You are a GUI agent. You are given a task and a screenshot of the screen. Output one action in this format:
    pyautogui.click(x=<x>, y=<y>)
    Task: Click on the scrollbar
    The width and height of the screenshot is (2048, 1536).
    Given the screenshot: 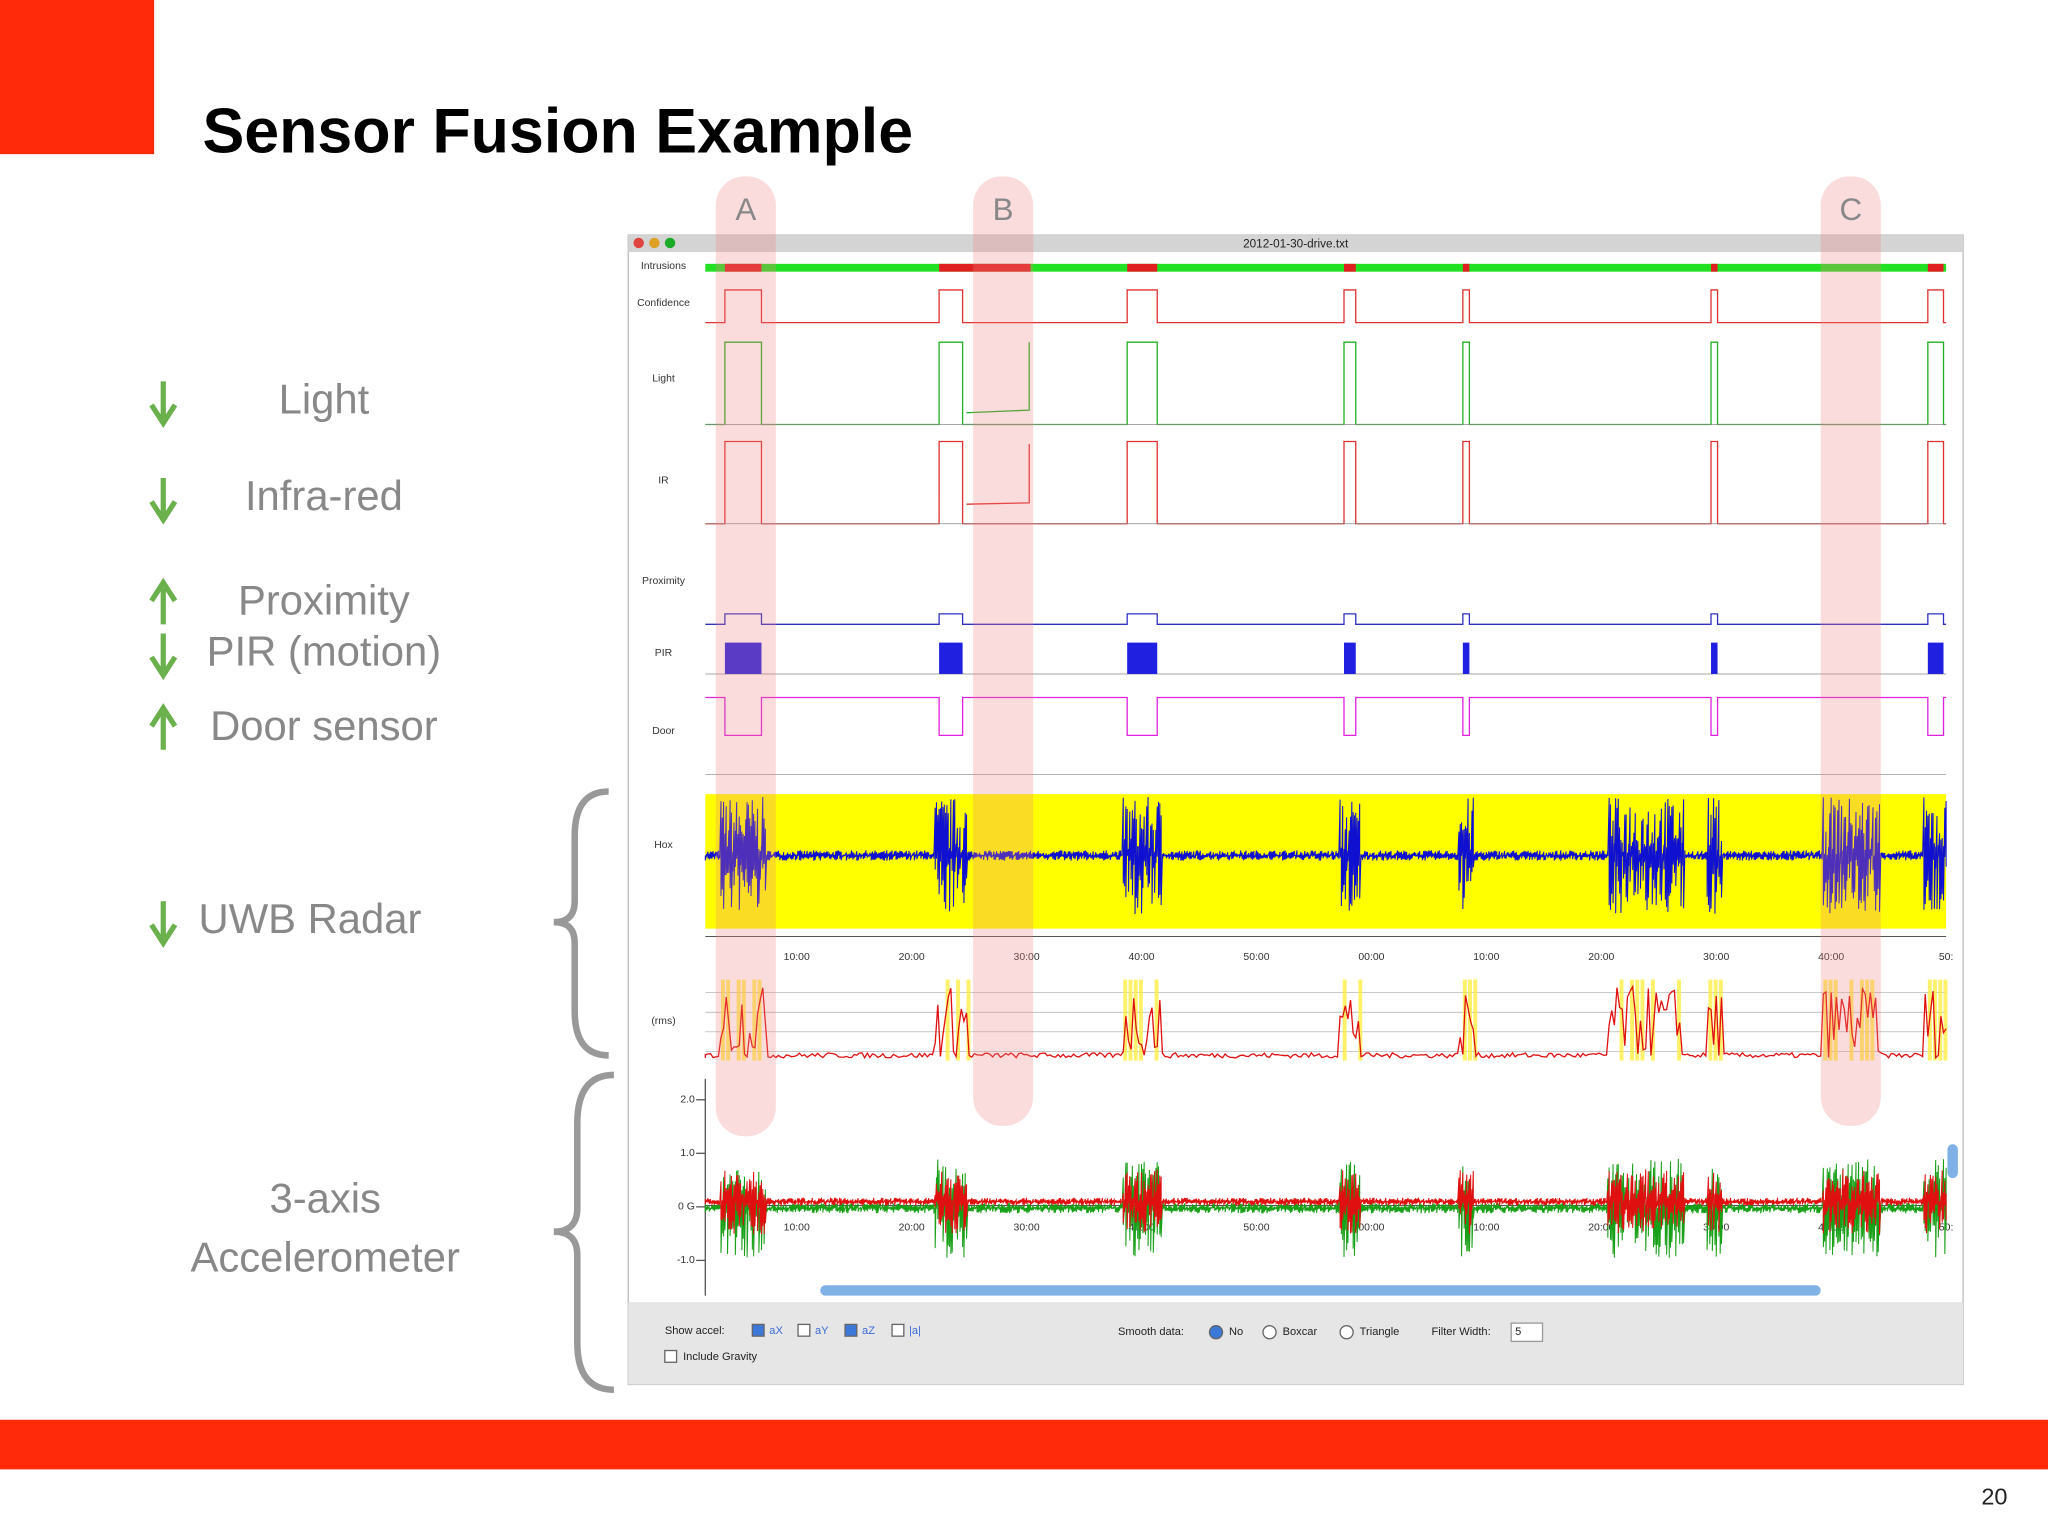 What is the action you would take?
    pyautogui.click(x=1320, y=1290)
    